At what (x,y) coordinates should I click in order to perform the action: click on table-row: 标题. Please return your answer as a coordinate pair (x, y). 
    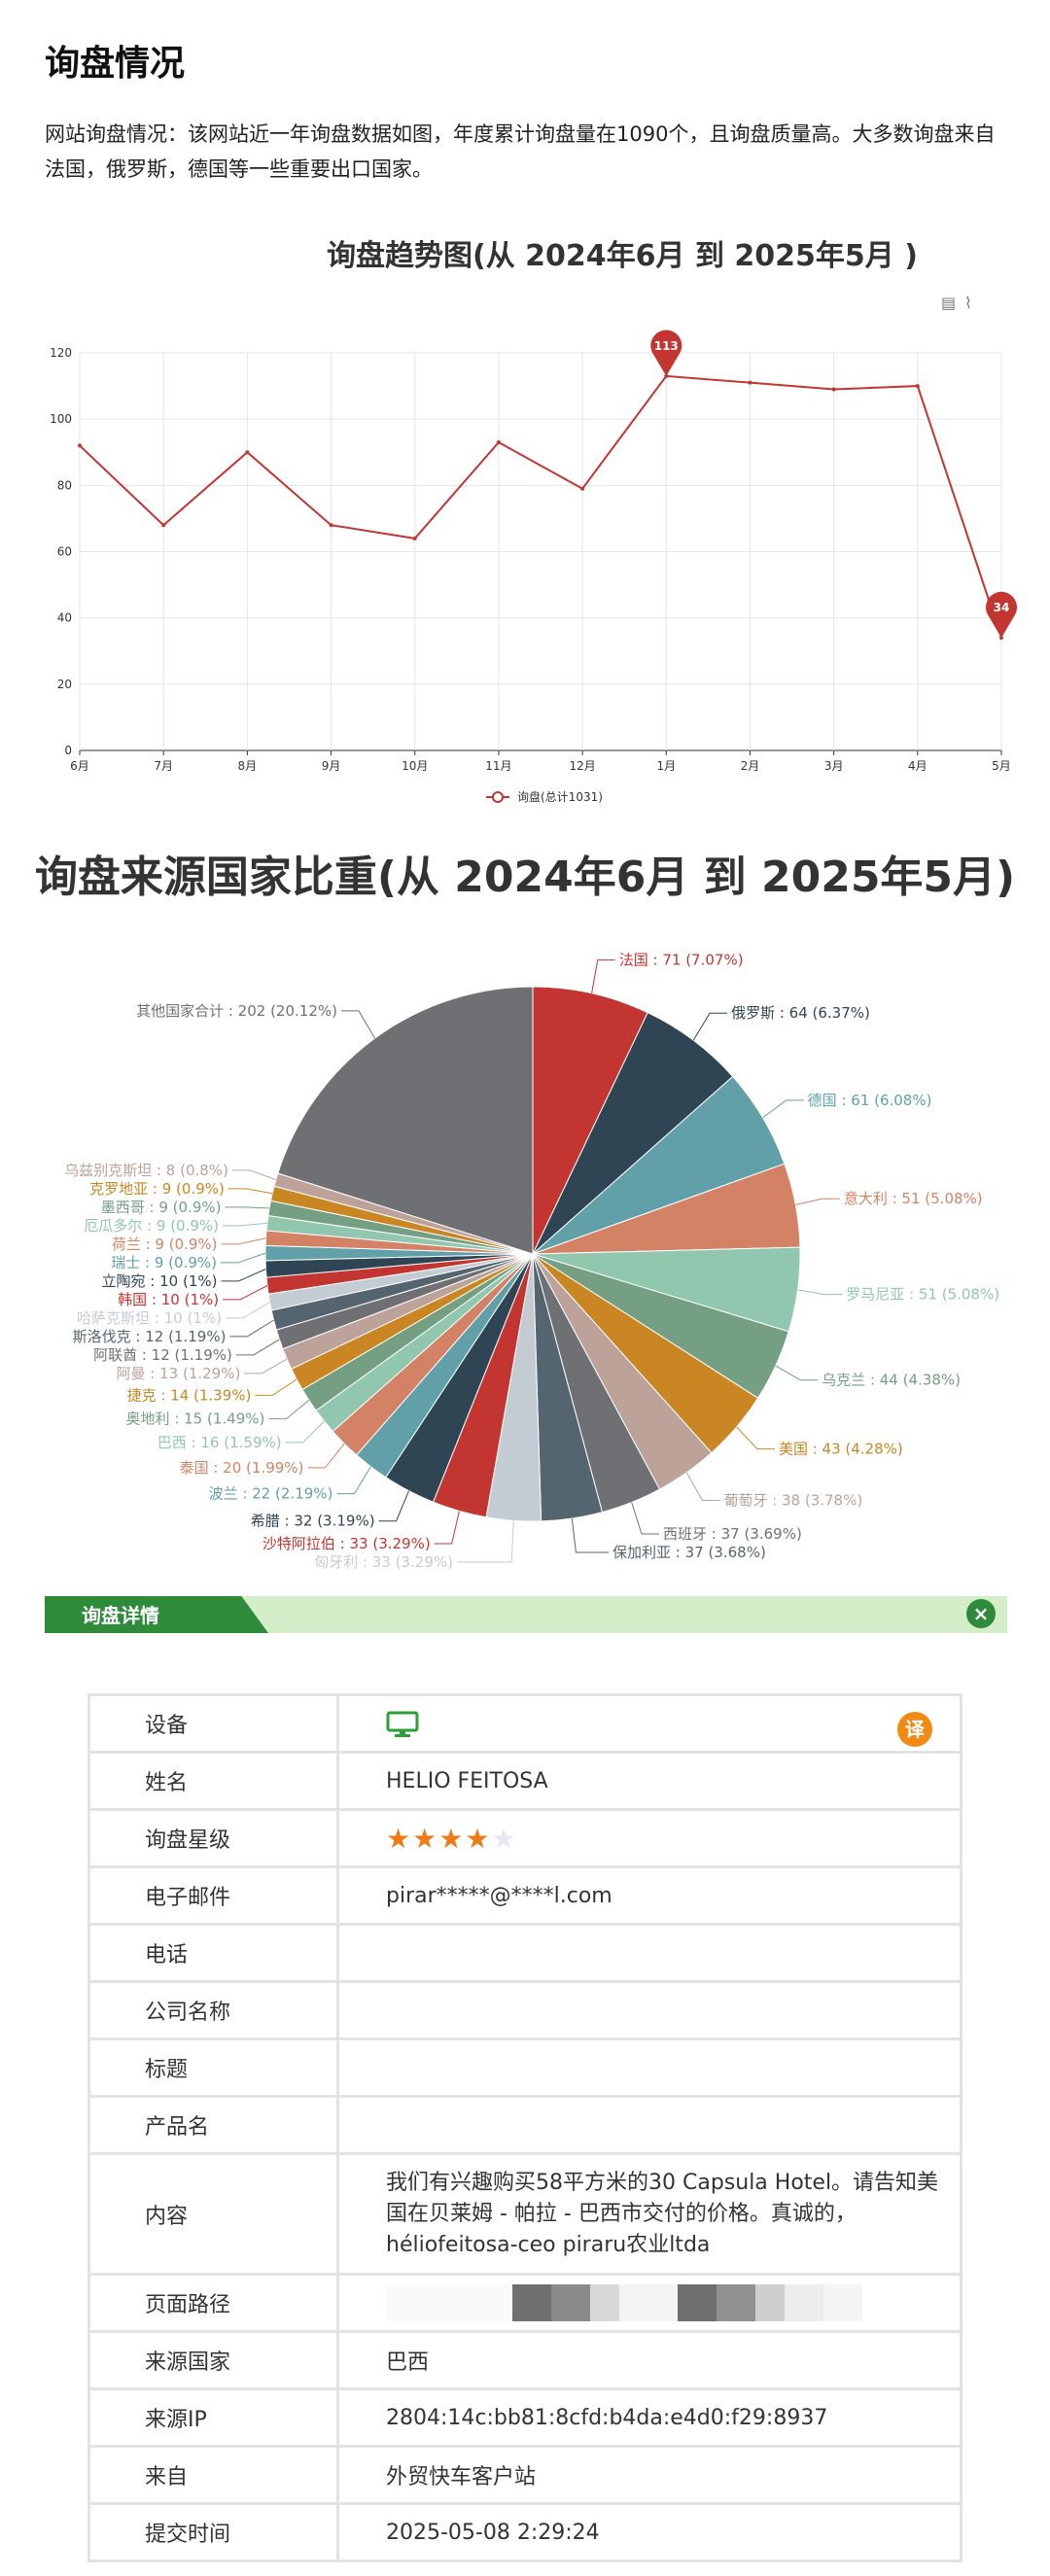
    Looking at the image, I should click on (525, 2067).